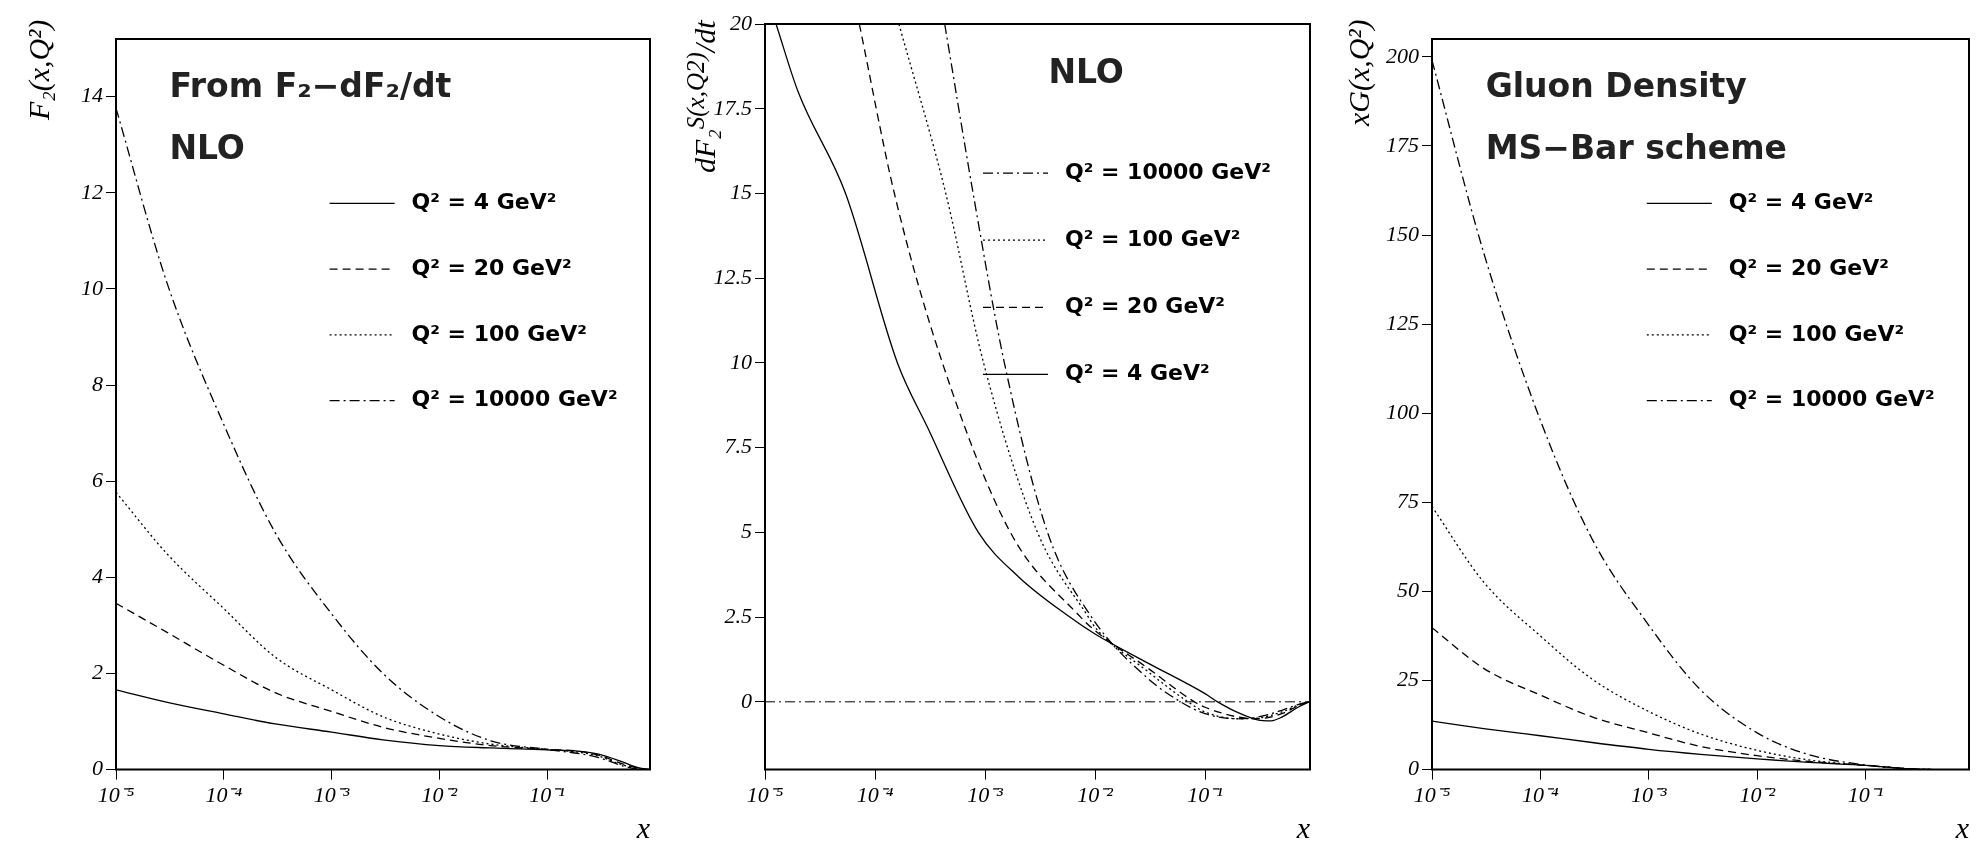 The height and width of the screenshot is (848, 1979). What do you see at coordinates (746, 531) in the screenshot?
I see `y-tick-label: 5` at bounding box center [746, 531].